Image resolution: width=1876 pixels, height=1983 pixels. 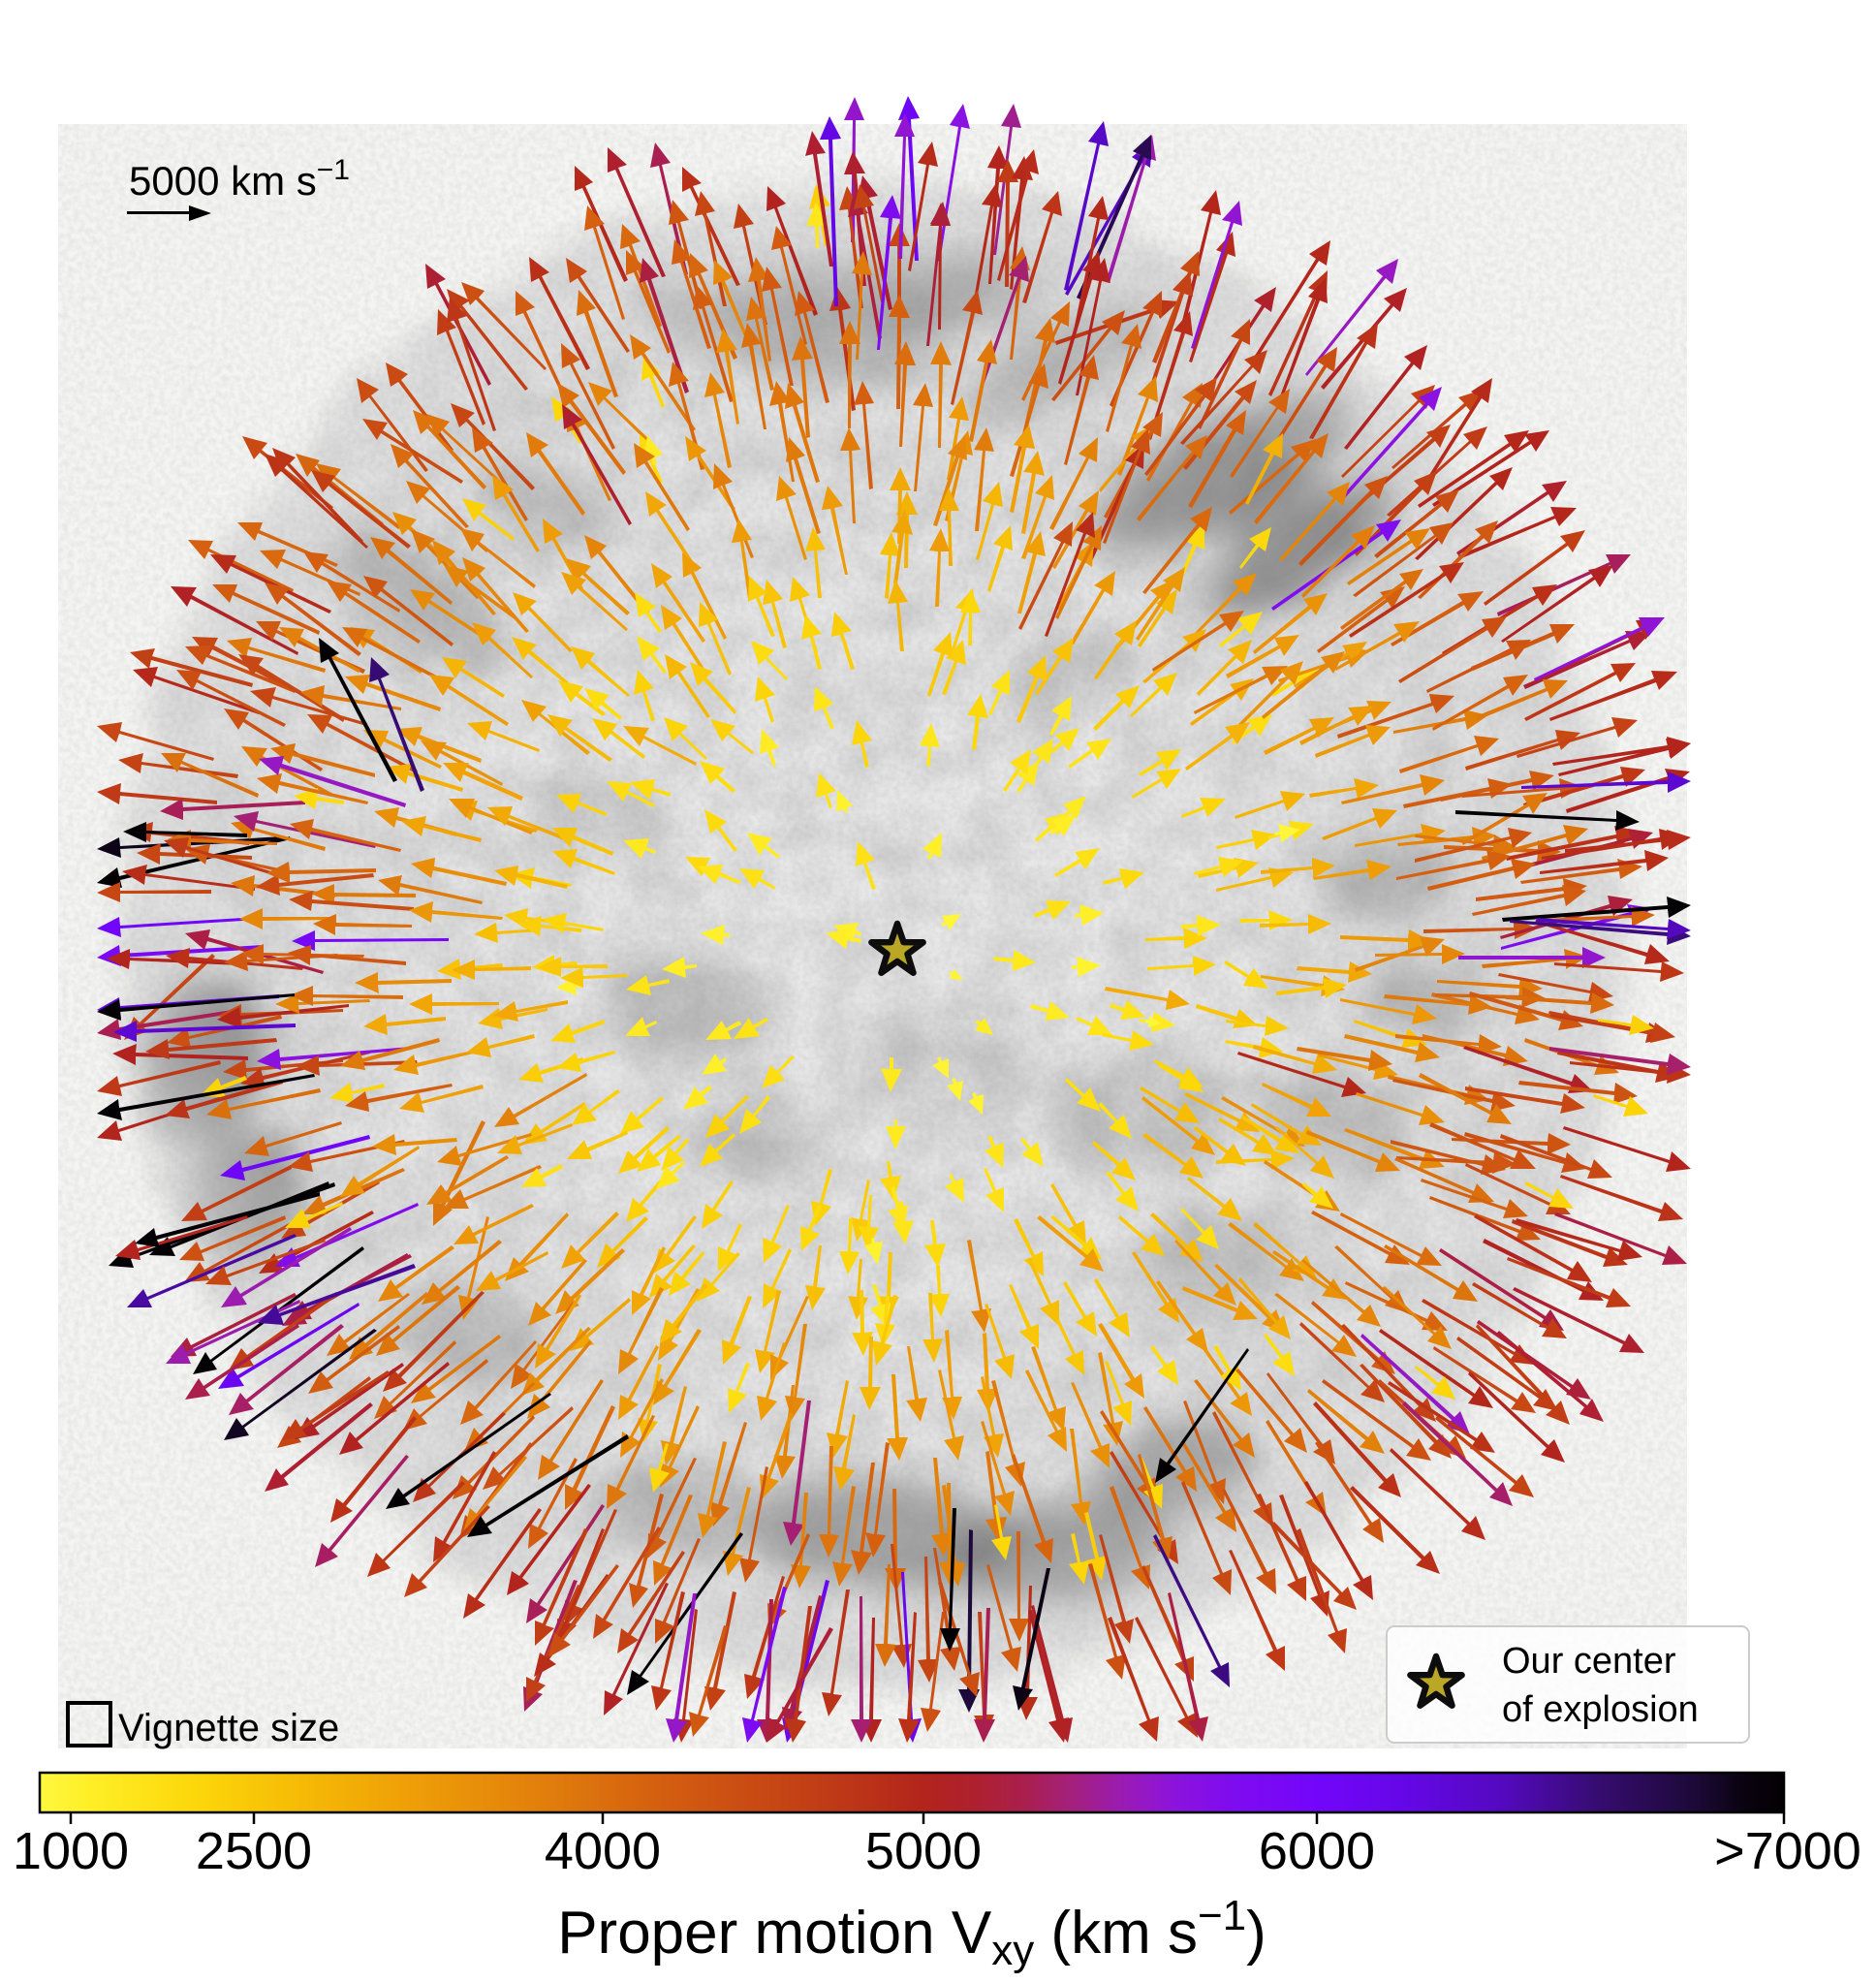 I want to click on svg-text: 4000, so click(x=603, y=1851).